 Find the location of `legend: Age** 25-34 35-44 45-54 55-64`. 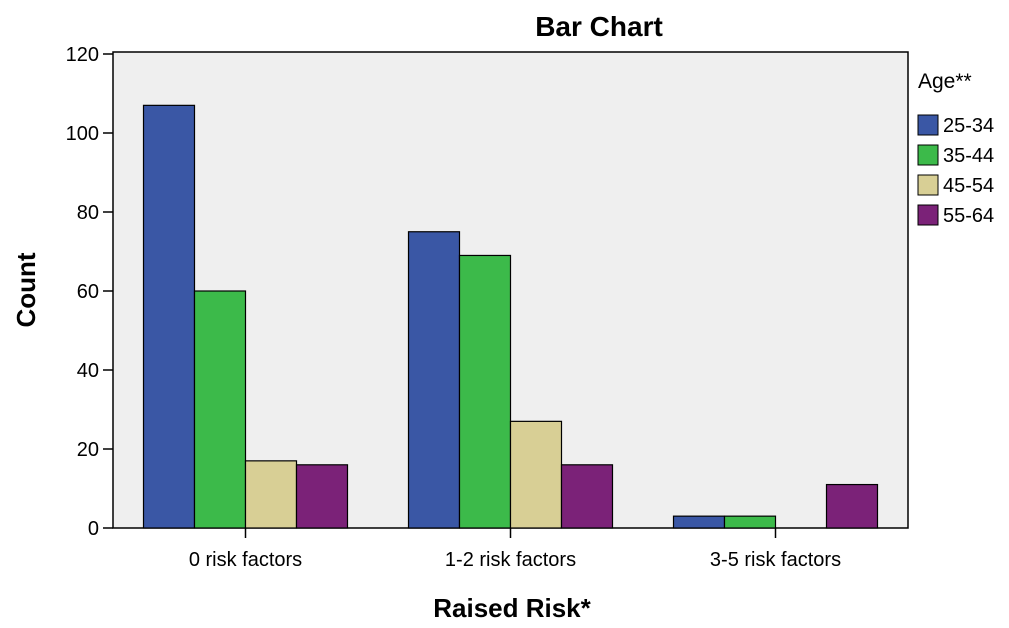

legend: Age** 25-34 35-44 45-54 55-64 is located at coordinates (955, 148).